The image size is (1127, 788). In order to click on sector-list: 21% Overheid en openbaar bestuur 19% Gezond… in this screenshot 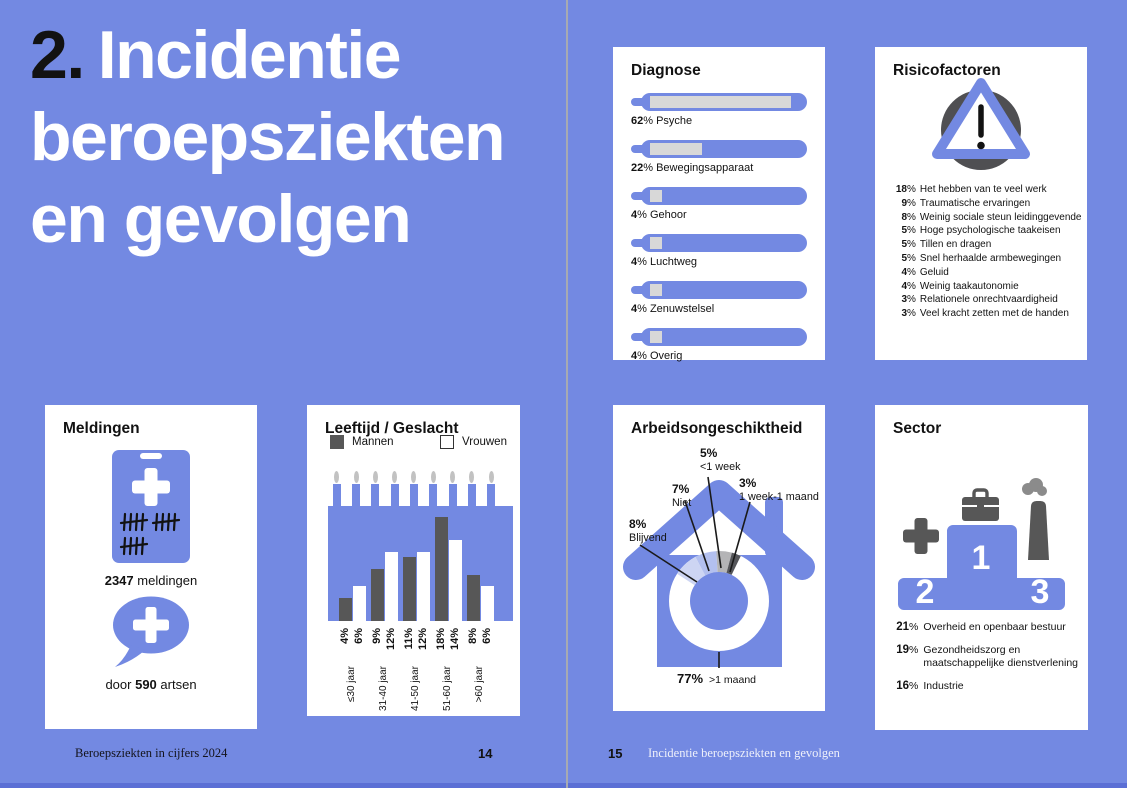, I will do `click(985, 661)`.